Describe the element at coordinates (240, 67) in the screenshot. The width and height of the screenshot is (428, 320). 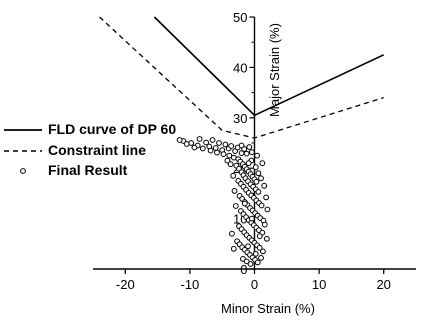
I see `y-tick-label: 40` at that location.